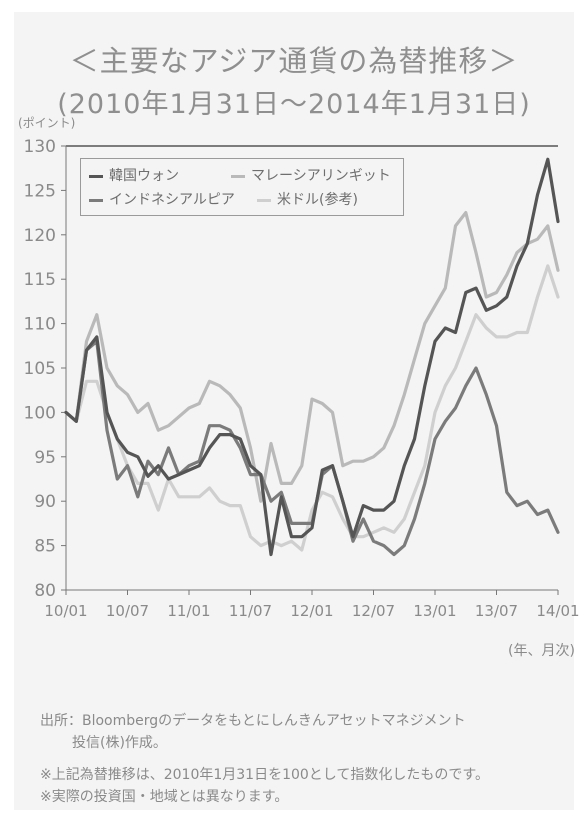 Image resolution: width=588 pixels, height=820 pixels. Describe the element at coordinates (96, 176) in the screenshot. I see `legend-swatch-krw` at that location.